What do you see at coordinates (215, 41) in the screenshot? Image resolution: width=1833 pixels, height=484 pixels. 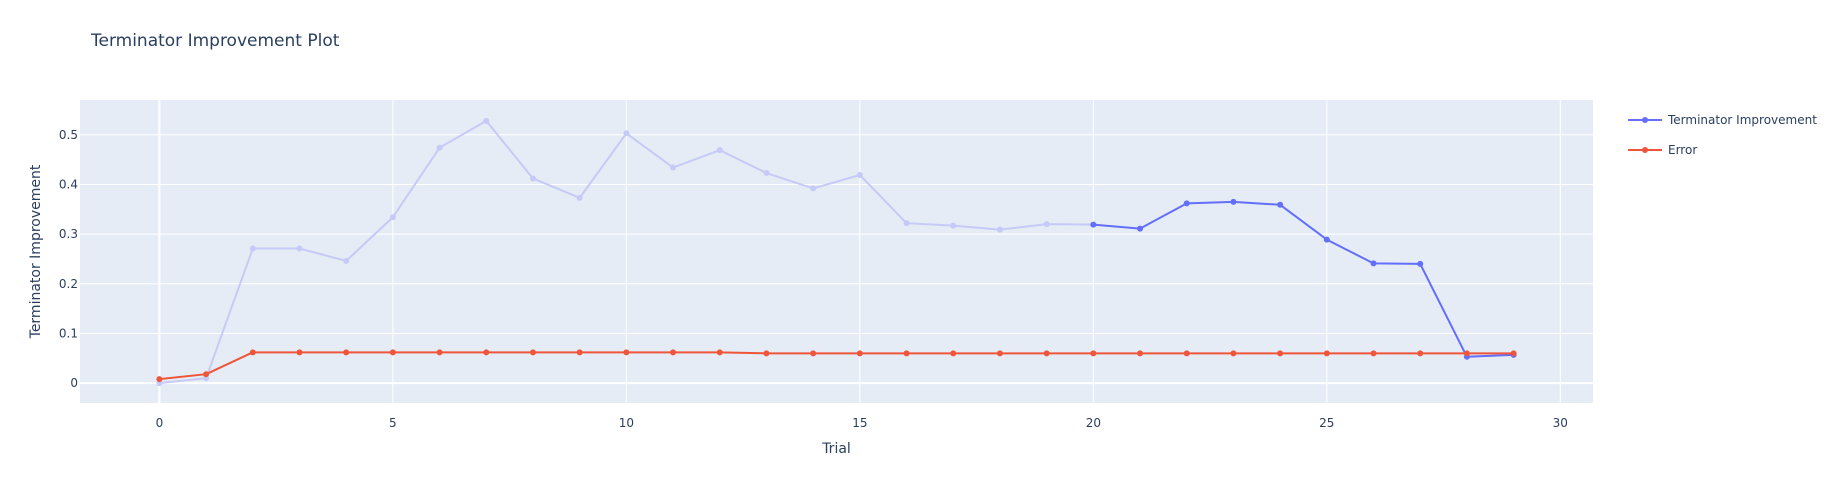 I see `chart-title: Terminator Improvement Plot` at bounding box center [215, 41].